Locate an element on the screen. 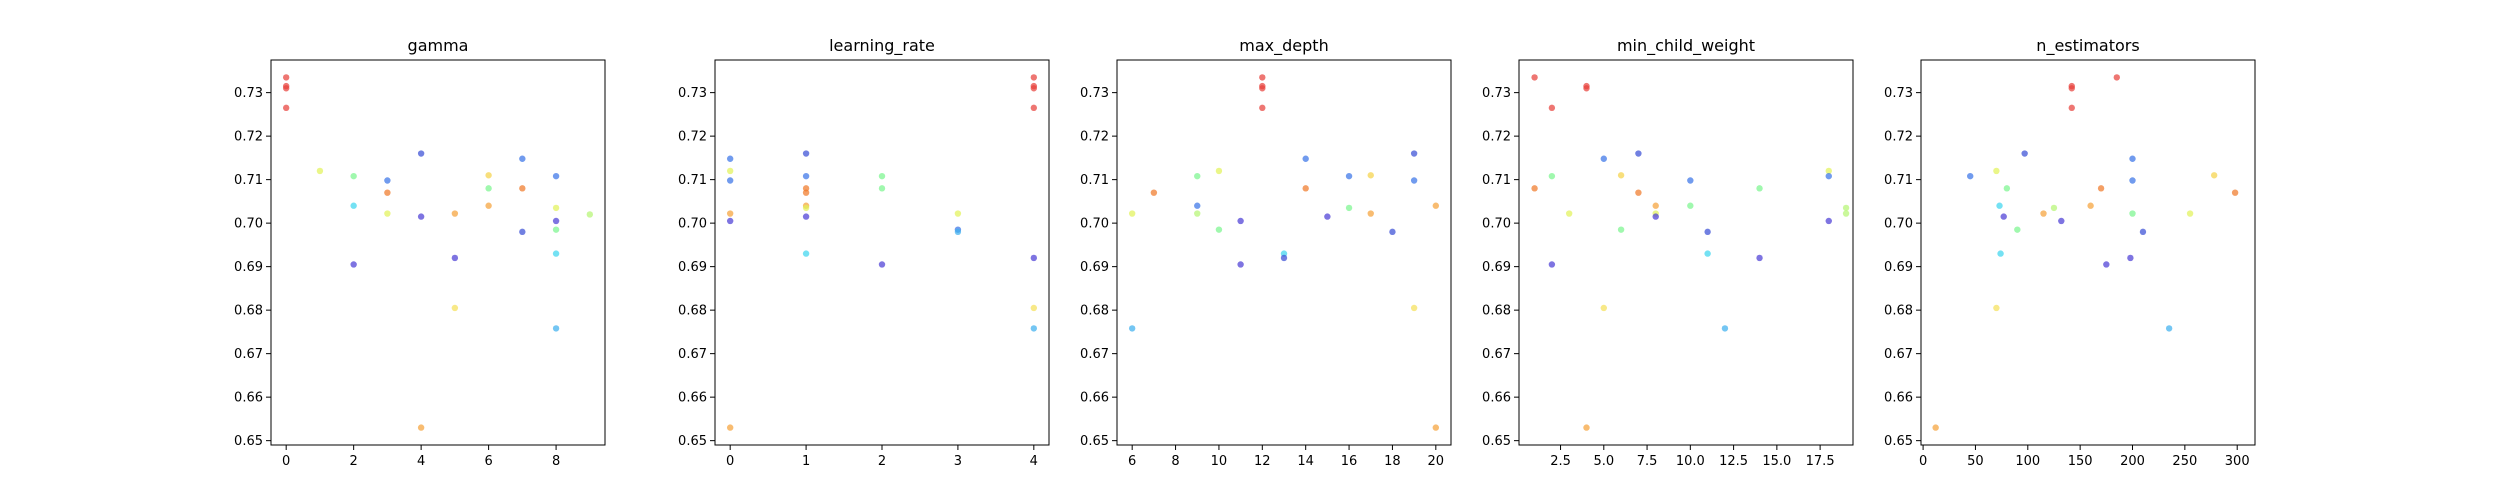  x-tick-label: 50 is located at coordinates (1975, 461).